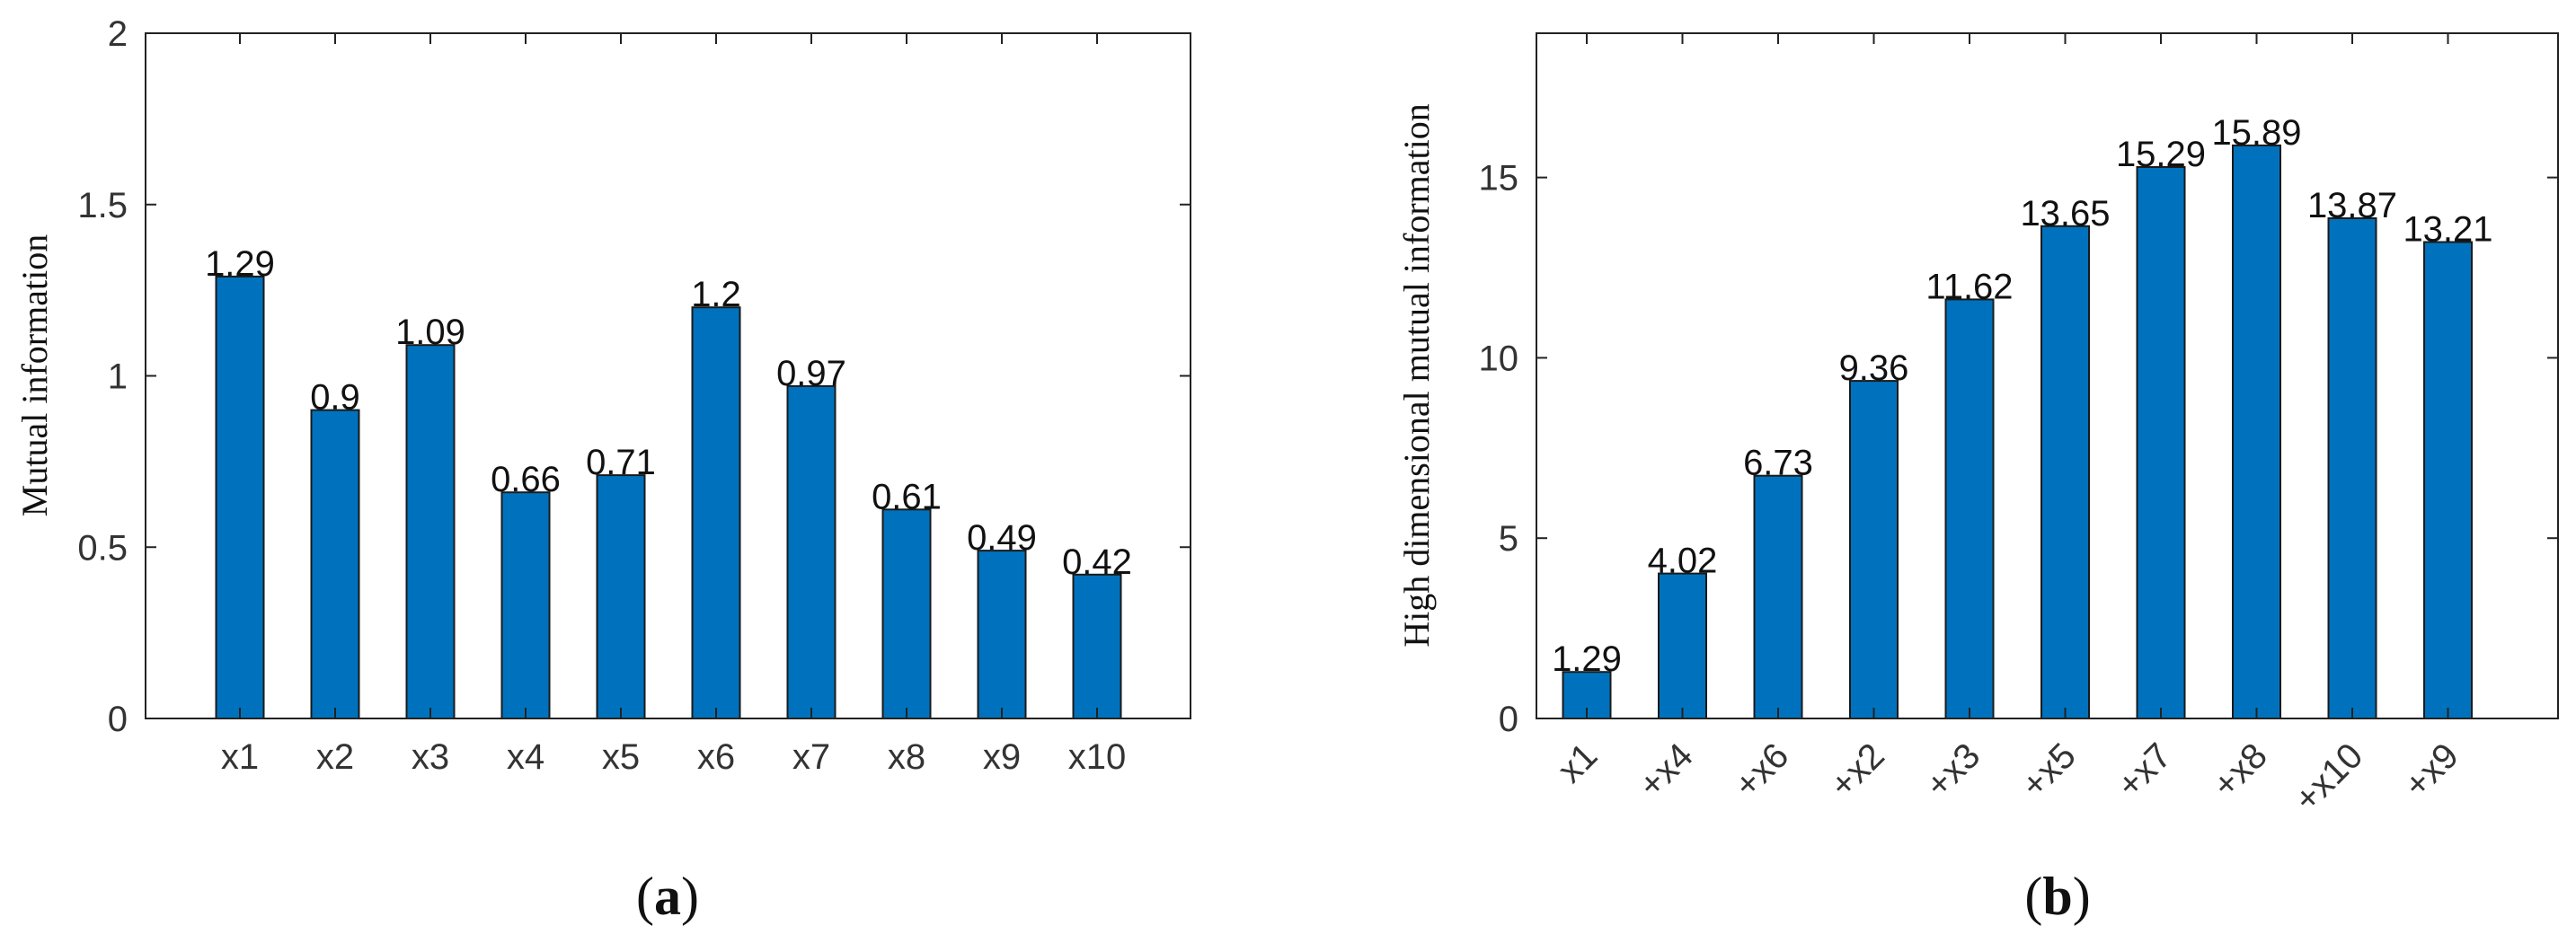 This screenshot has width=2576, height=943. I want to click on x-tick-label-b-7: +x7, so click(2145, 771).